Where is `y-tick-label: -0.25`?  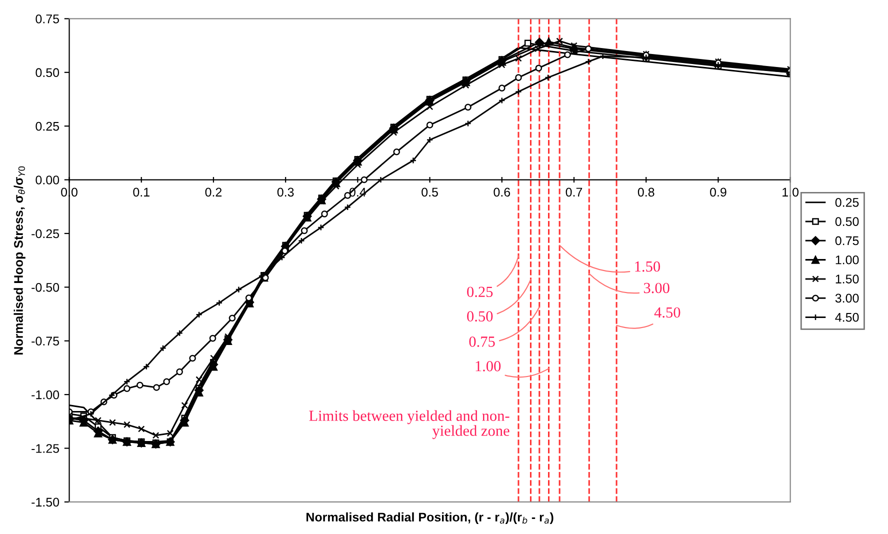
y-tick-label: -0.25 is located at coordinates (46, 233).